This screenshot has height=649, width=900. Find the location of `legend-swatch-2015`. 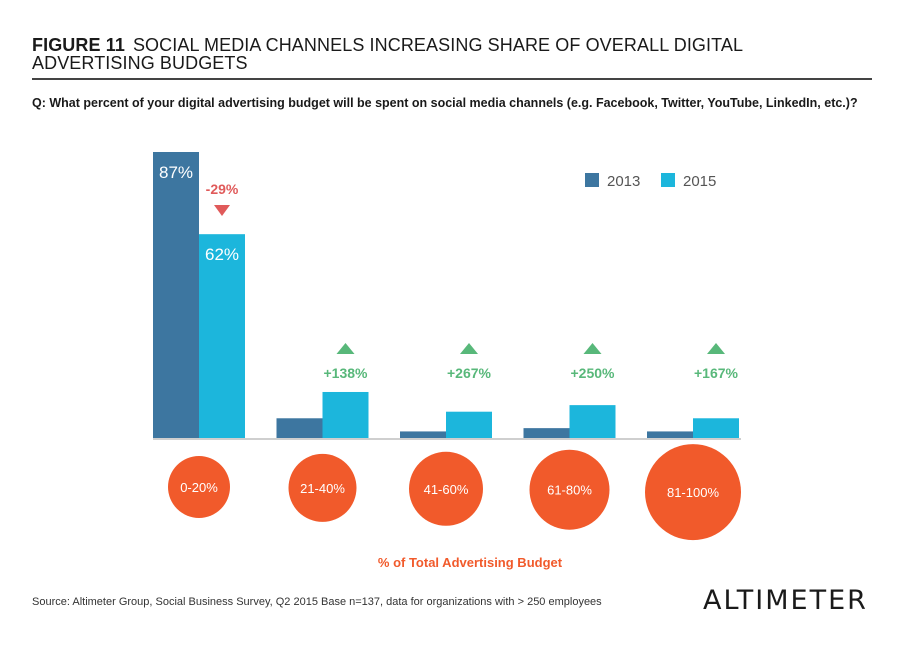

legend-swatch-2015 is located at coordinates (668, 180).